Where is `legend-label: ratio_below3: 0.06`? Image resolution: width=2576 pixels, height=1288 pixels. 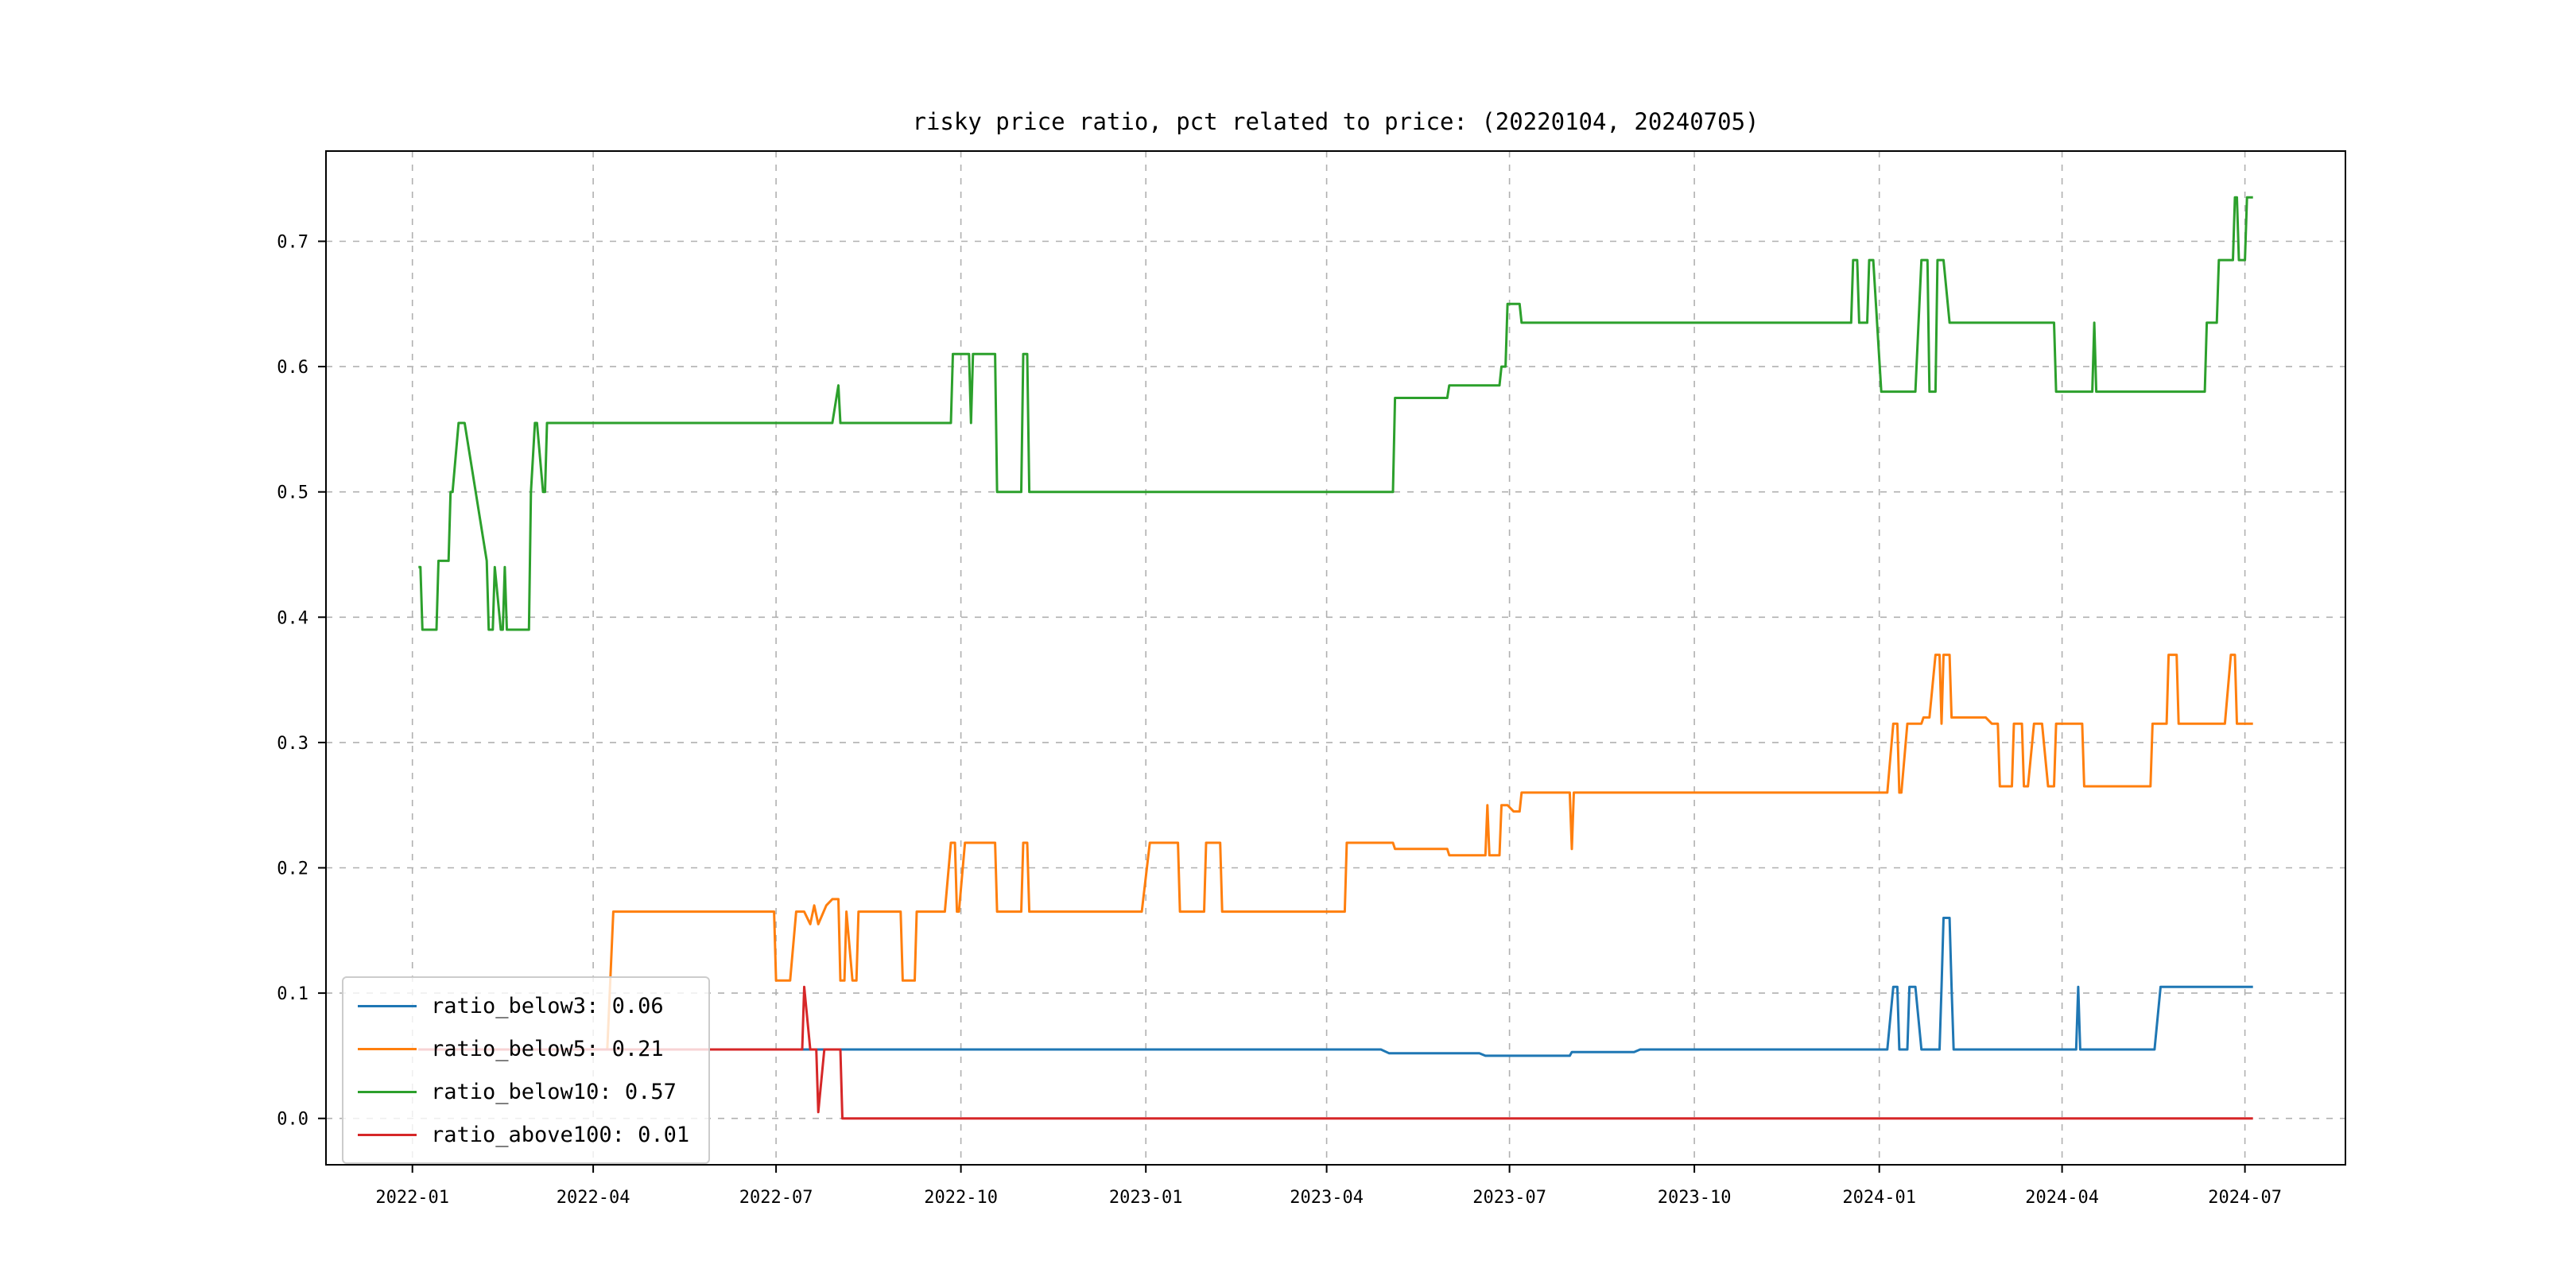
legend-label: ratio_below3: 0.06 is located at coordinates (547, 1005).